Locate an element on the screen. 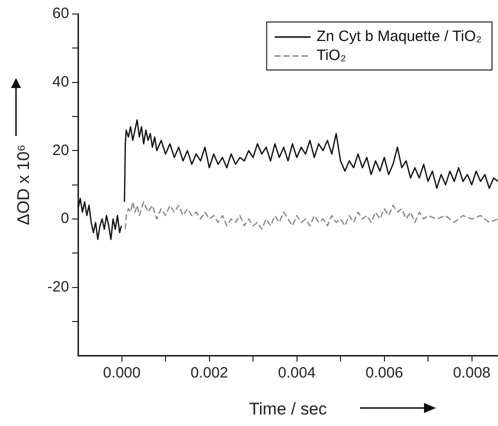 This screenshot has width=498, height=426. y-tick-label: 0 is located at coordinates (65, 219).